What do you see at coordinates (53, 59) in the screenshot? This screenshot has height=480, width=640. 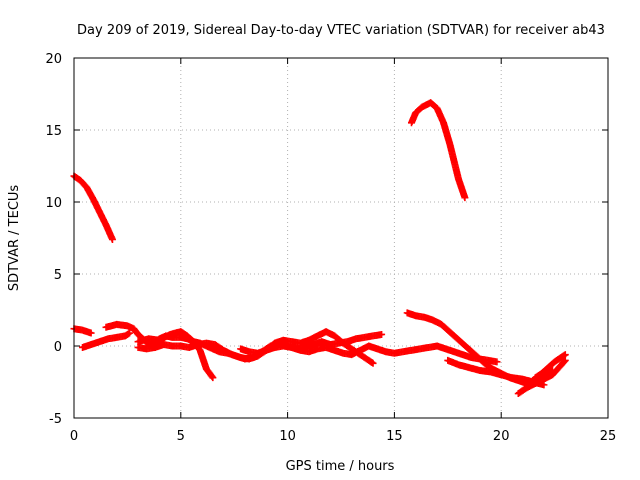 I see `y-tick-label: 20` at bounding box center [53, 59].